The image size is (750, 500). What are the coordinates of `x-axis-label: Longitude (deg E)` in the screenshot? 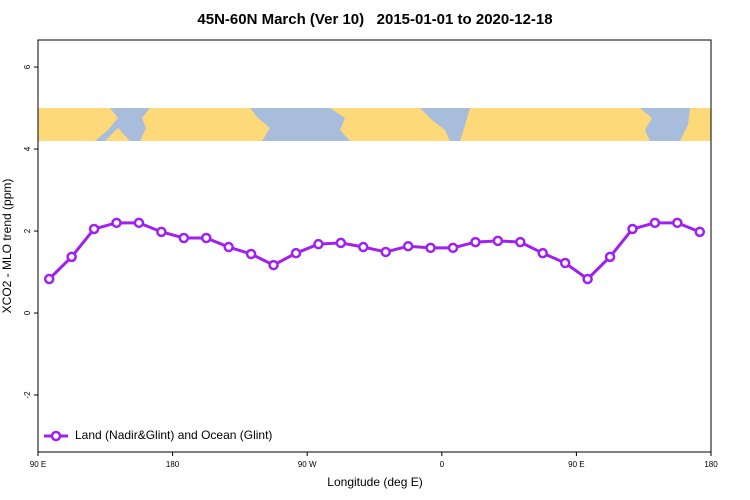 It's located at (374, 482).